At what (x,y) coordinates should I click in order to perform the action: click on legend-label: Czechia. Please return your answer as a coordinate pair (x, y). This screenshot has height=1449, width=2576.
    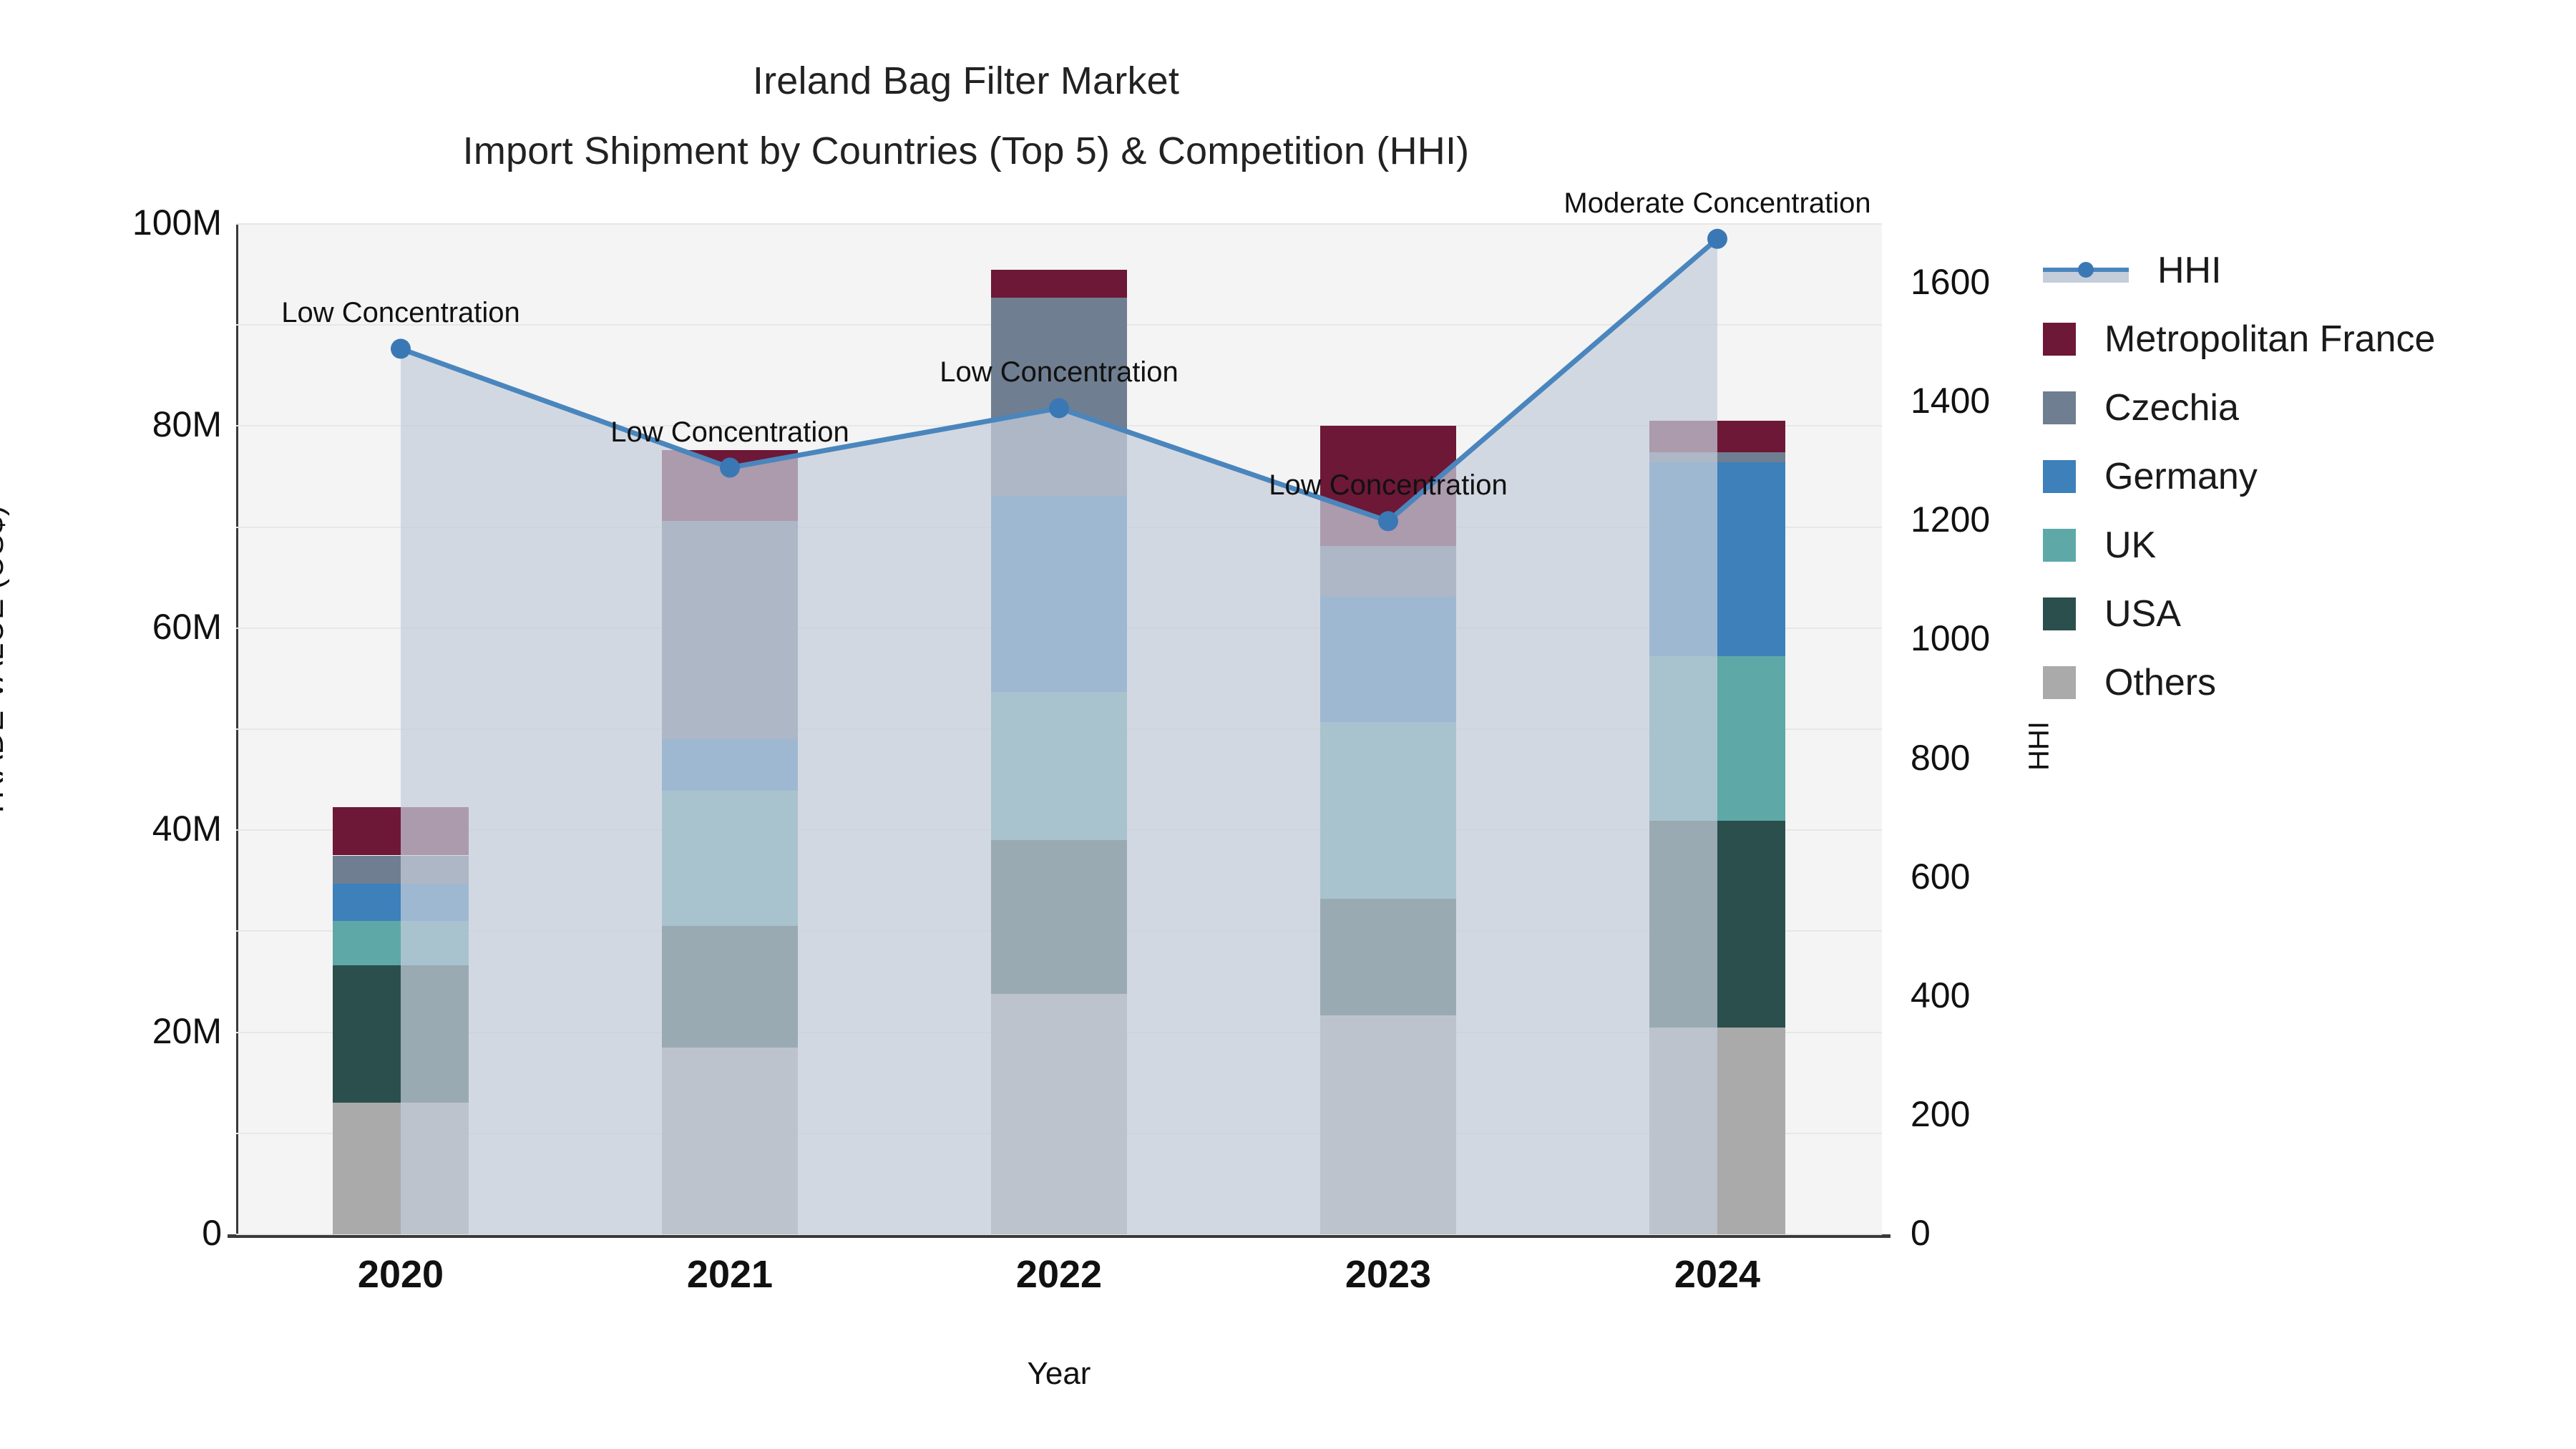
    Looking at the image, I should click on (2171, 408).